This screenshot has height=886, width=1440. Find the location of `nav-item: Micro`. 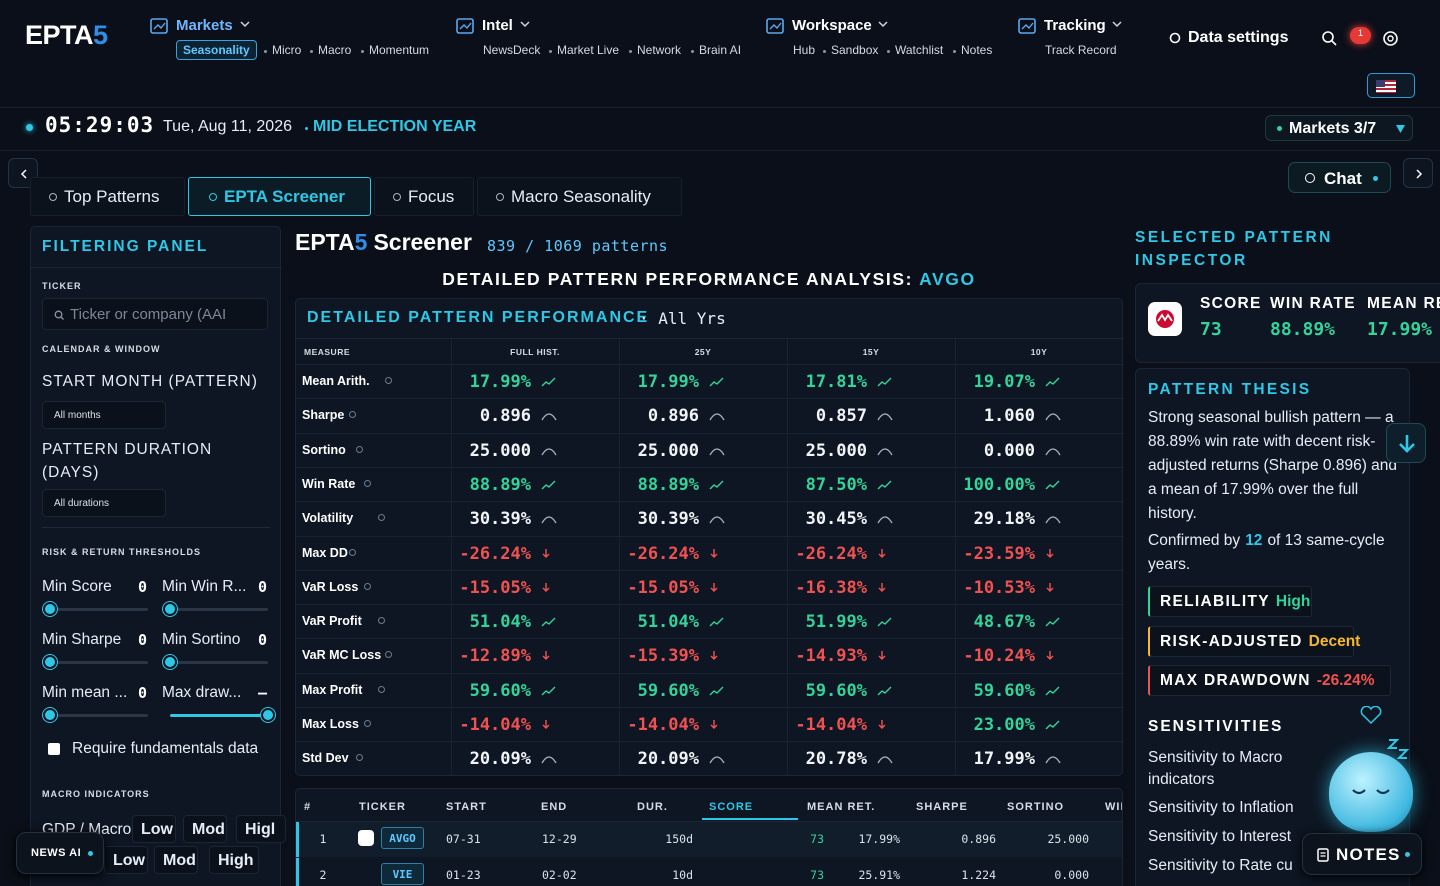

nav-item: Micro is located at coordinates (287, 50).